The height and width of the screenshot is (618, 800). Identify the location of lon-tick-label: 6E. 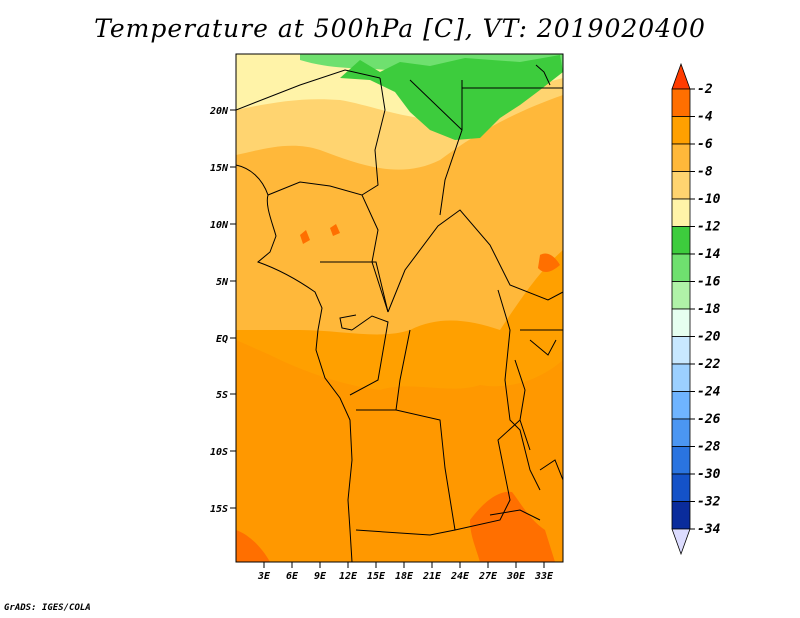
(292, 576).